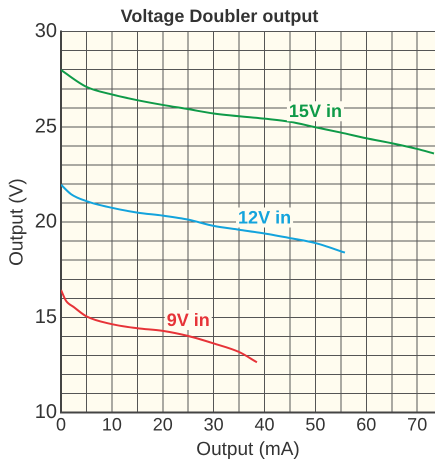  I want to click on y-tick-label: 15, so click(46, 317).